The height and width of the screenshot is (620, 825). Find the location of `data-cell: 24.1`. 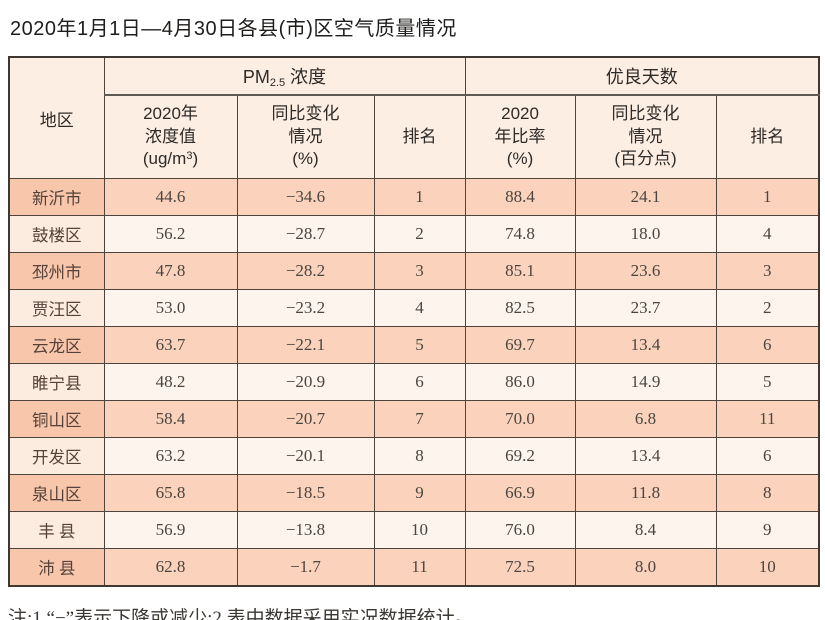

data-cell: 24.1 is located at coordinates (645, 197).